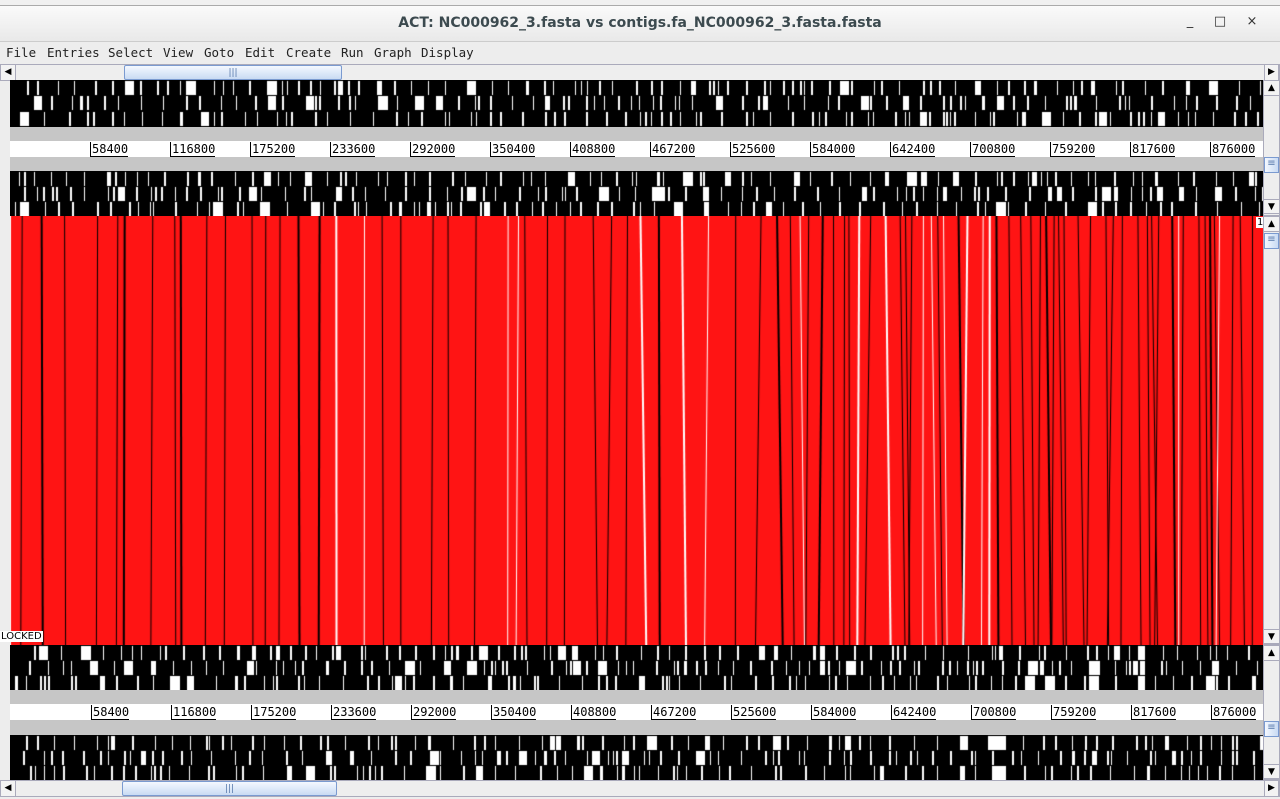 Image resolution: width=1280 pixels, height=799 pixels. I want to click on comparison-vertical-scrollbar: ▲ ≡ ▼, so click(1271, 430).